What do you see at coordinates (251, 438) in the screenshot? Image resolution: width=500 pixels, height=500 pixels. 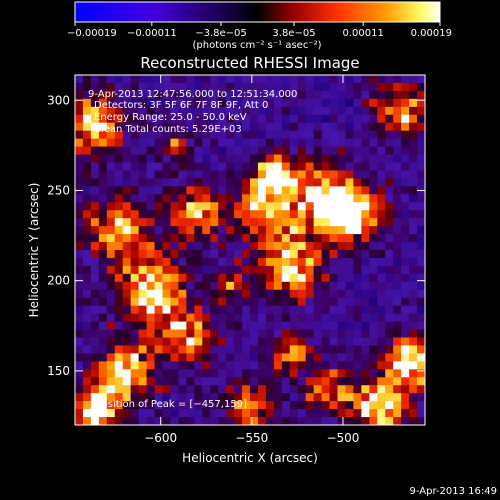 I see `x-tick-label: −550` at bounding box center [251, 438].